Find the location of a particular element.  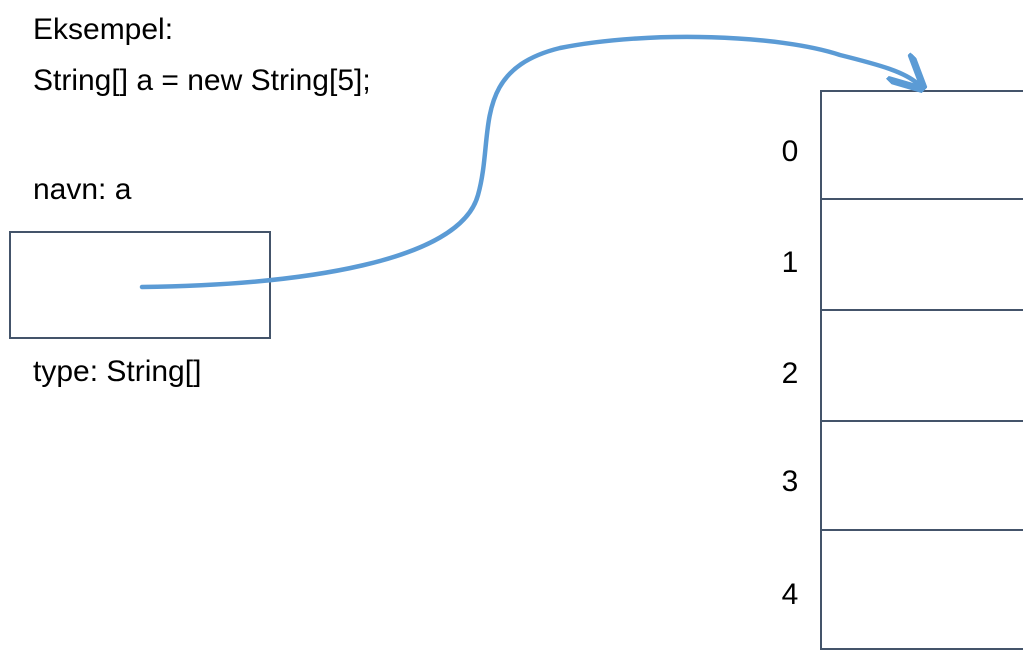

array-index-label: 1 is located at coordinates (790, 262).